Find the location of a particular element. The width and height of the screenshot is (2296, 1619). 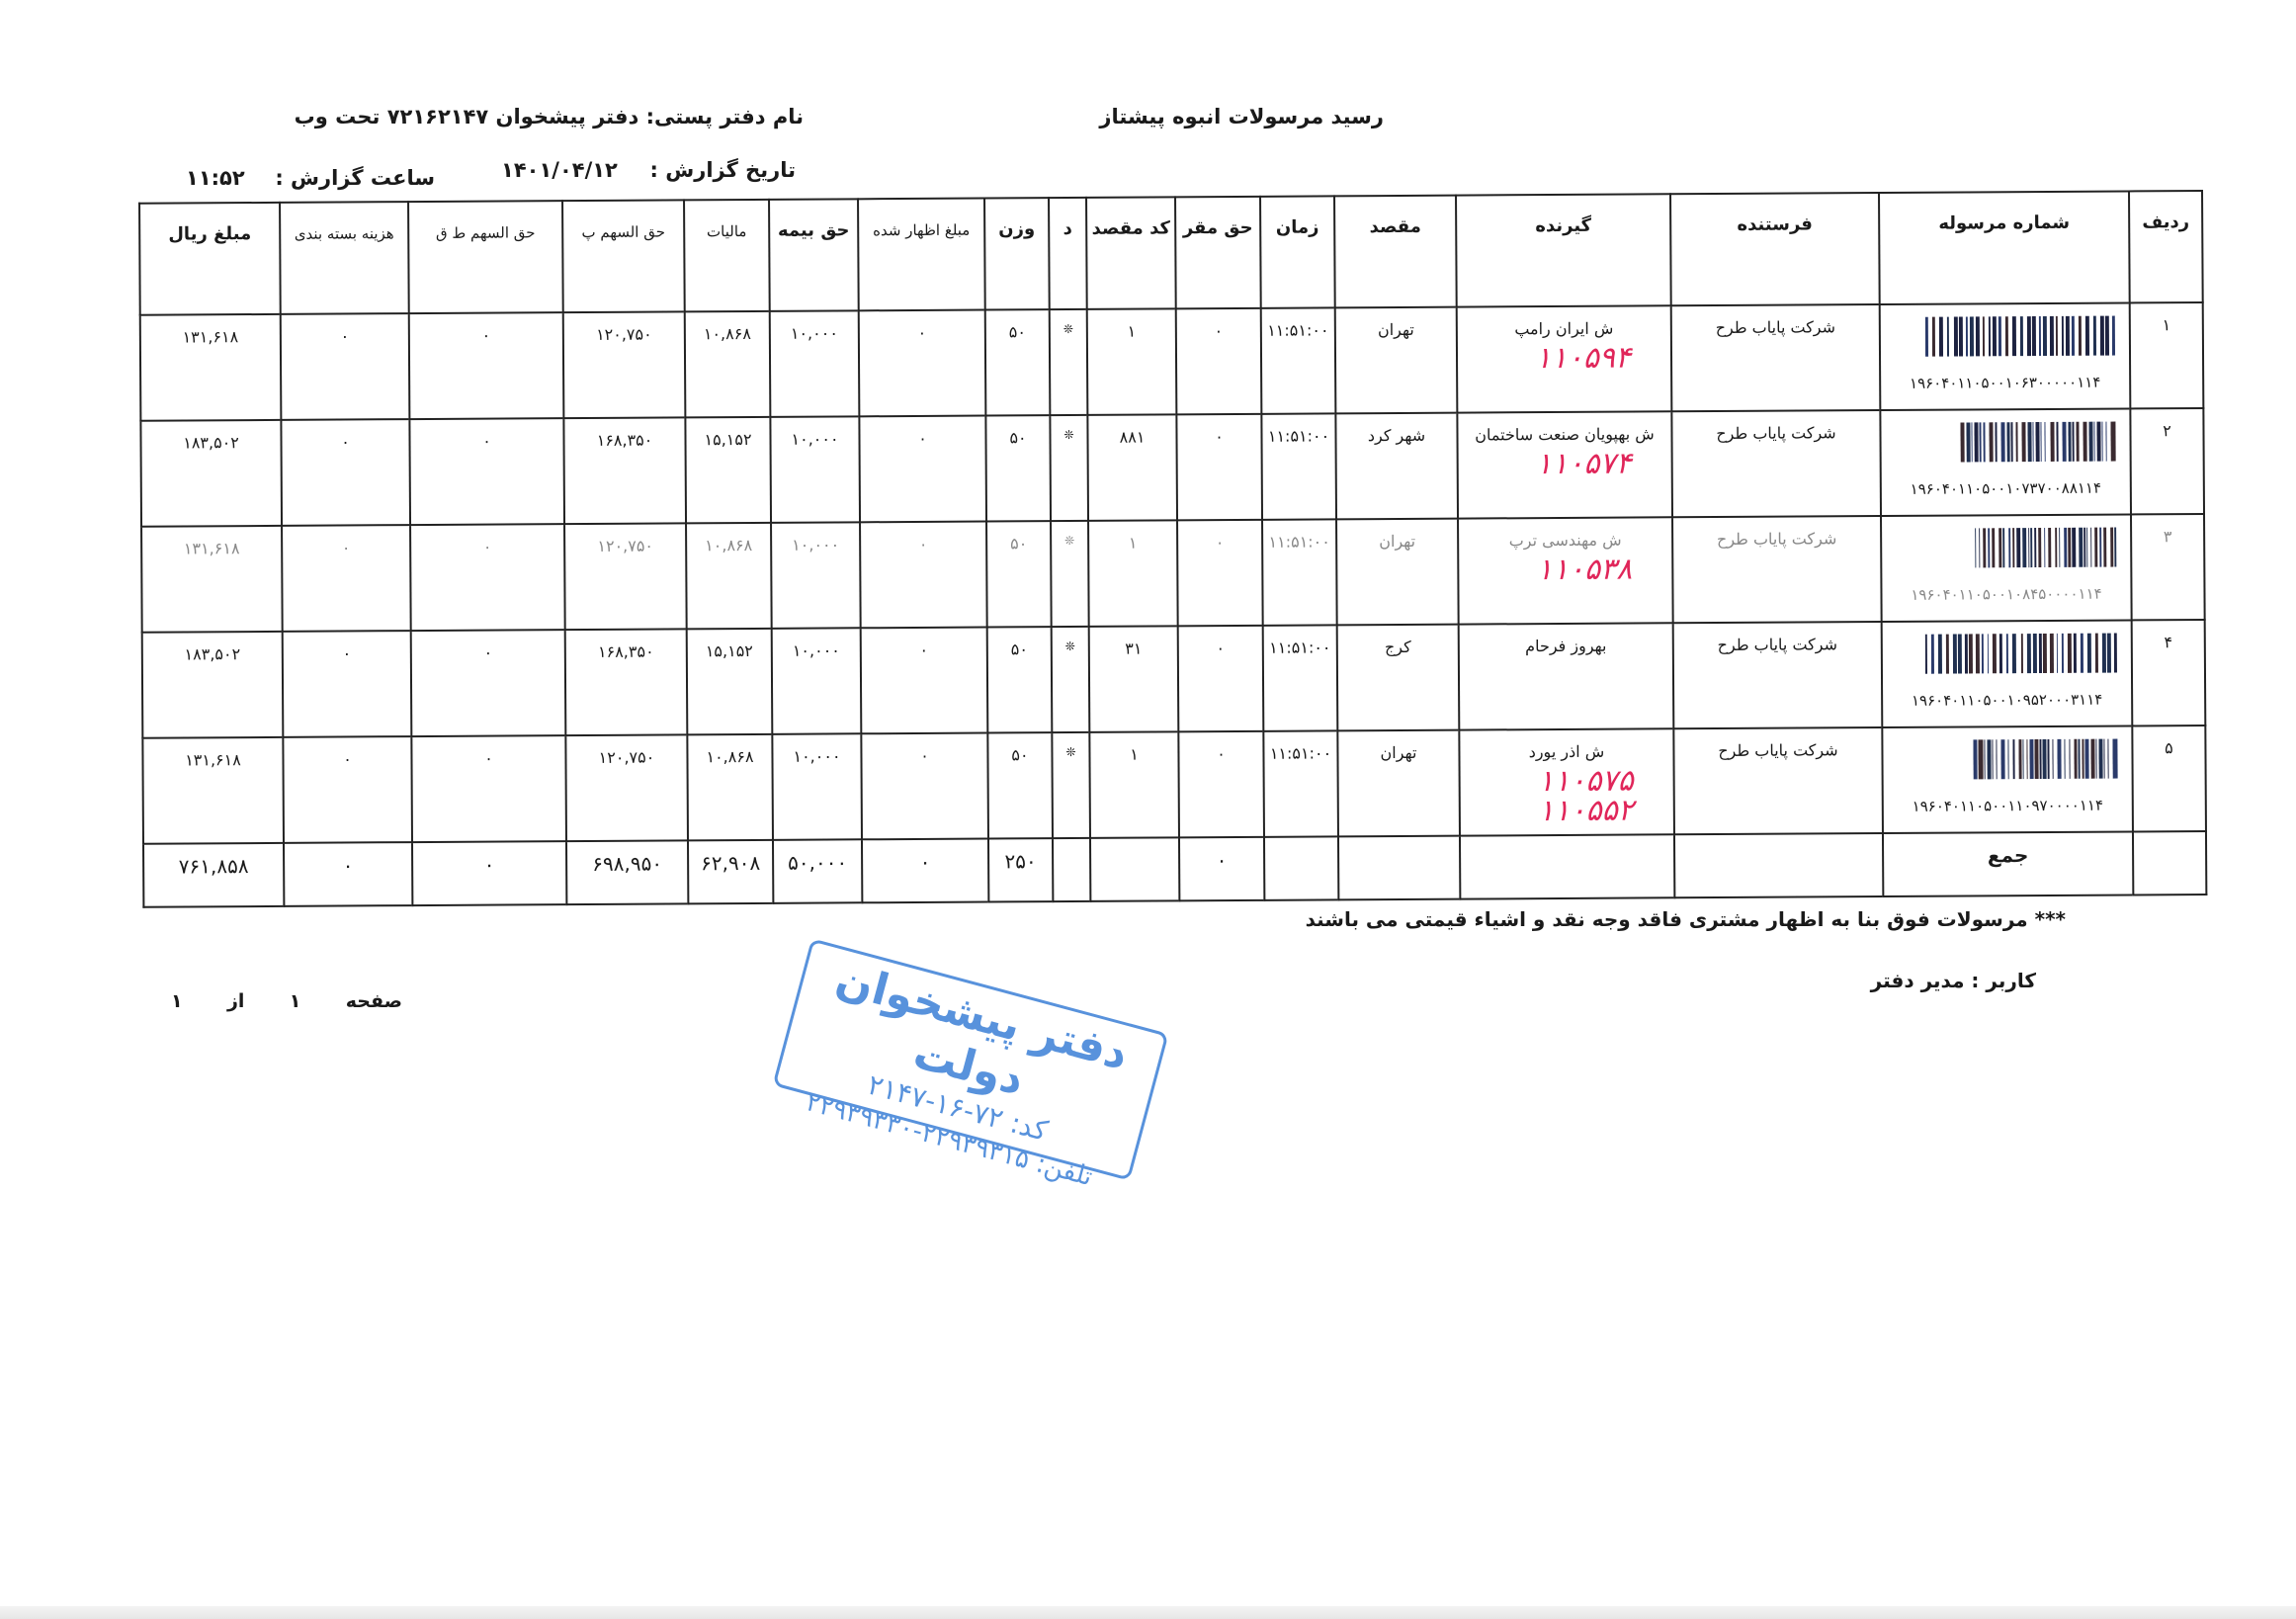

col-packaging: هزینه بسته بندی is located at coordinates (344, 258).